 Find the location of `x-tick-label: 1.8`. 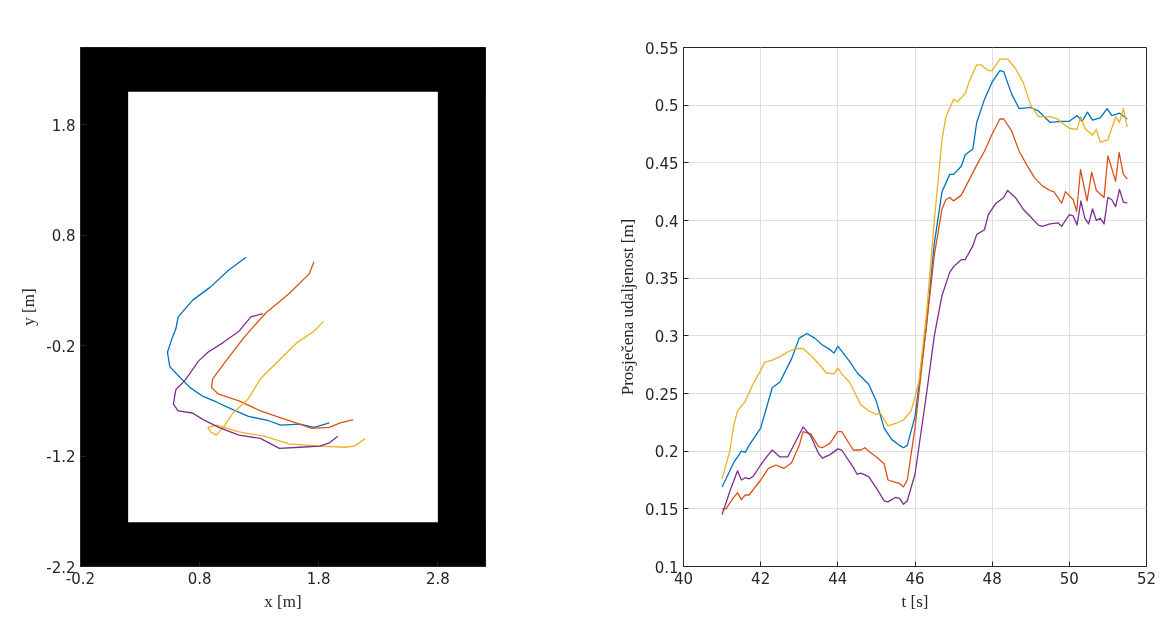

x-tick-label: 1.8 is located at coordinates (318, 578).